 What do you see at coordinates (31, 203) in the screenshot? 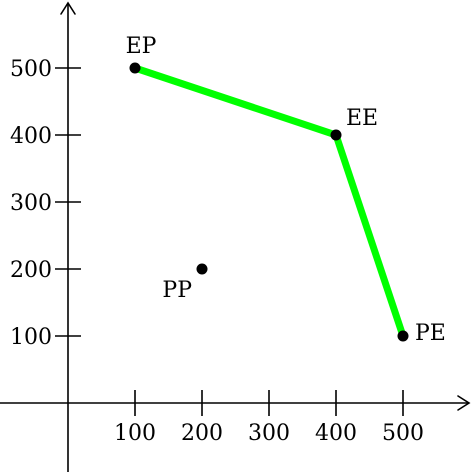
I see `y-tick-label: 300` at bounding box center [31, 203].